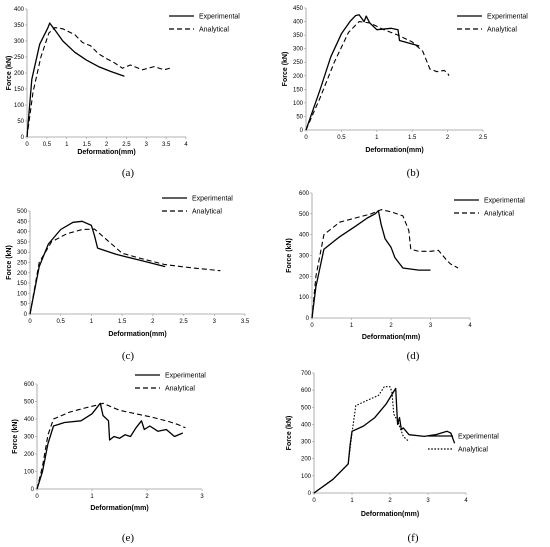 This screenshot has width=550, height=547. Describe the element at coordinates (22, 222) in the screenshot. I see `y-tick-label: 450` at that location.